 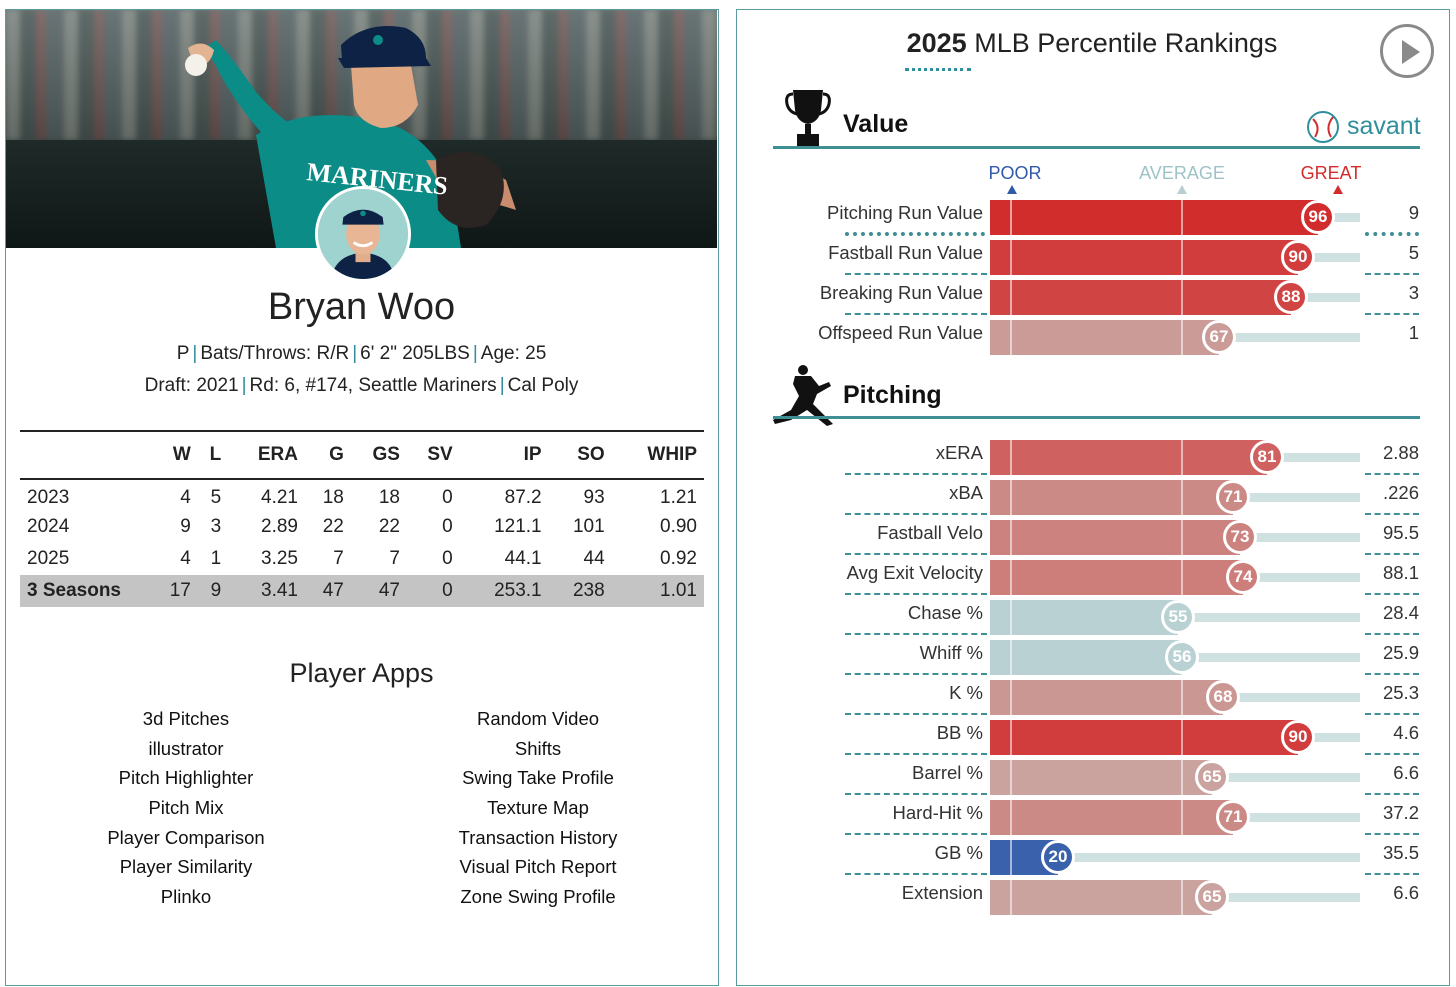 I want to click on app-link: Texture Map, so click(x=538, y=808).